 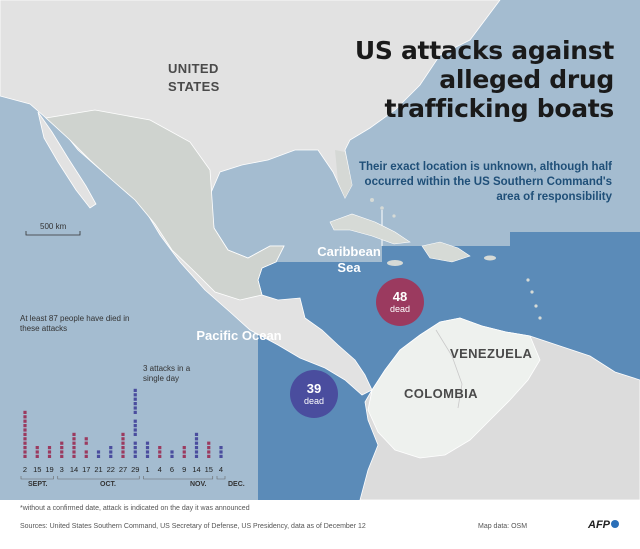 What do you see at coordinates (98, 469) in the screenshot?
I see `day-tick-label: 21` at bounding box center [98, 469].